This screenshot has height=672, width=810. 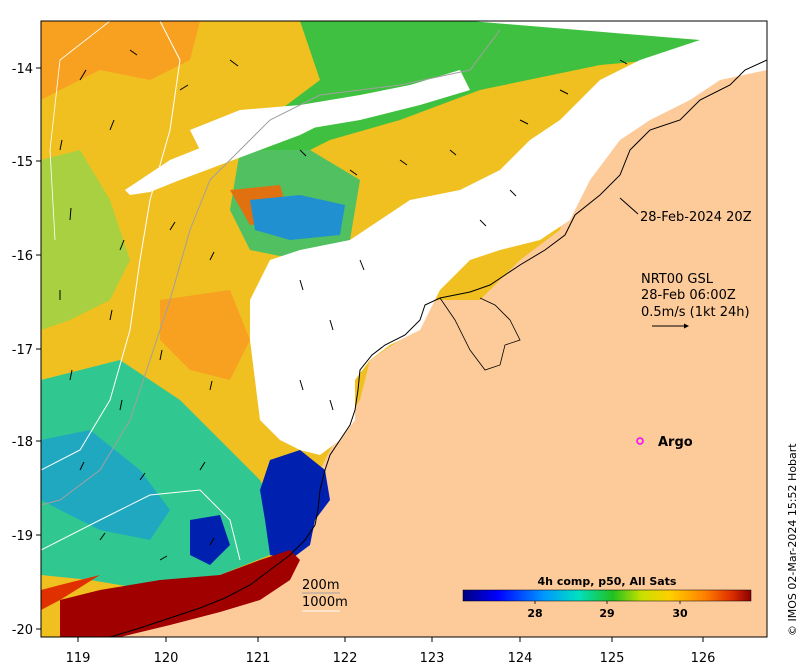 I want to click on sst-cyan-patch, so click(x=105, y=485).